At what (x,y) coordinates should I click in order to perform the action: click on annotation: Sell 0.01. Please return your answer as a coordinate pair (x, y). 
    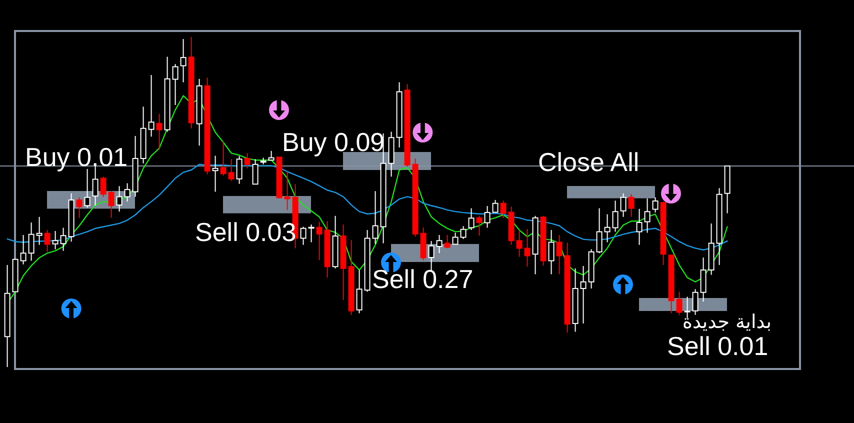
    Looking at the image, I should click on (717, 346).